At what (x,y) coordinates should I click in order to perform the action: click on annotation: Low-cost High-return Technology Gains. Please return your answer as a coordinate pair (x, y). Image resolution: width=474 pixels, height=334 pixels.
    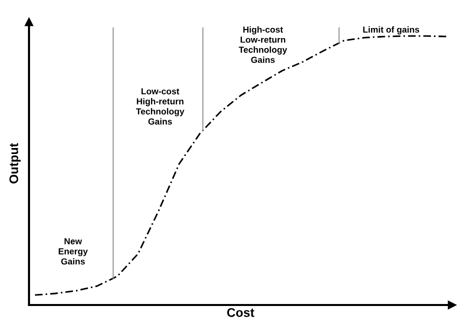
    Looking at the image, I should click on (160, 106).